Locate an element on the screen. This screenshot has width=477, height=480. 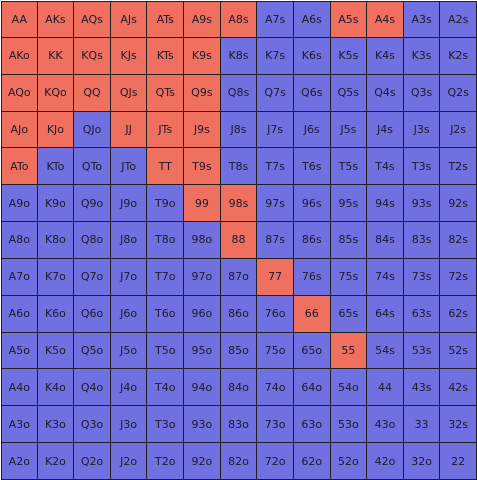
hand-cell: J8s is located at coordinates (239, 130).